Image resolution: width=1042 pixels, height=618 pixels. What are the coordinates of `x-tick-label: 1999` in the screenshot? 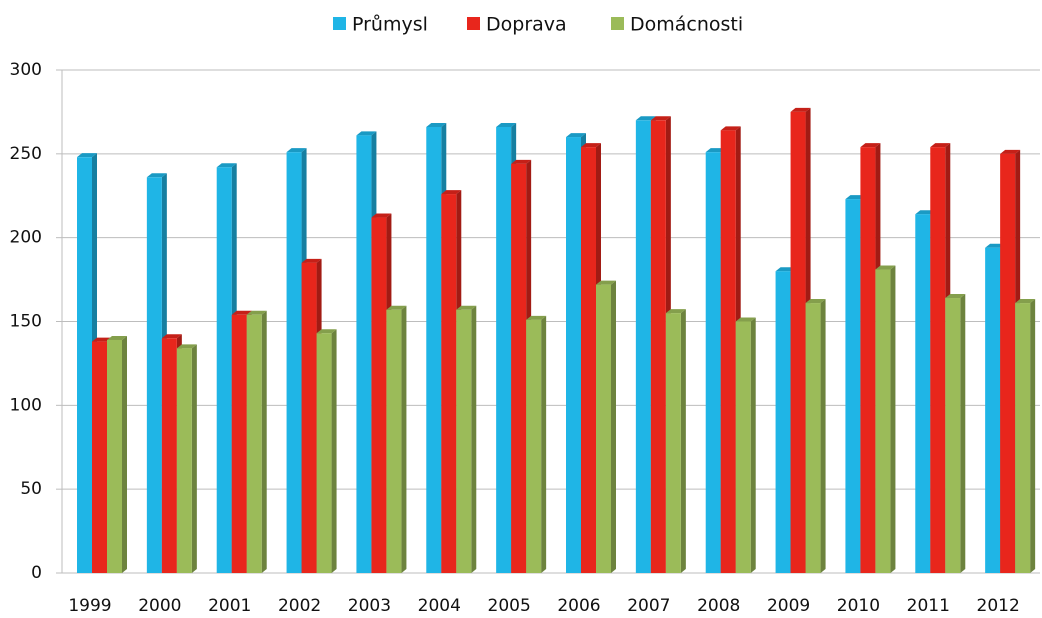 It's located at (89, 606).